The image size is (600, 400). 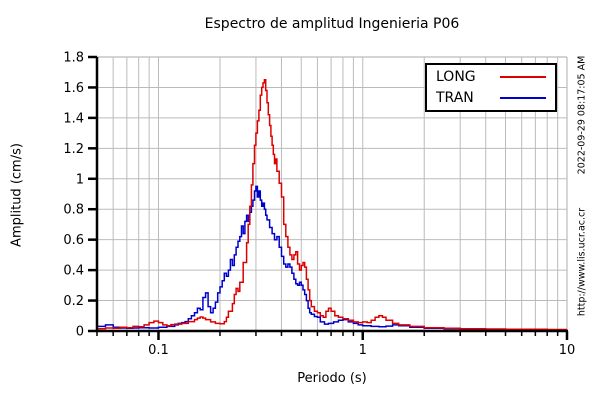 What do you see at coordinates (17, 195) in the screenshot?
I see `y-axis-label: Amplitud (cm/s)` at bounding box center [17, 195].